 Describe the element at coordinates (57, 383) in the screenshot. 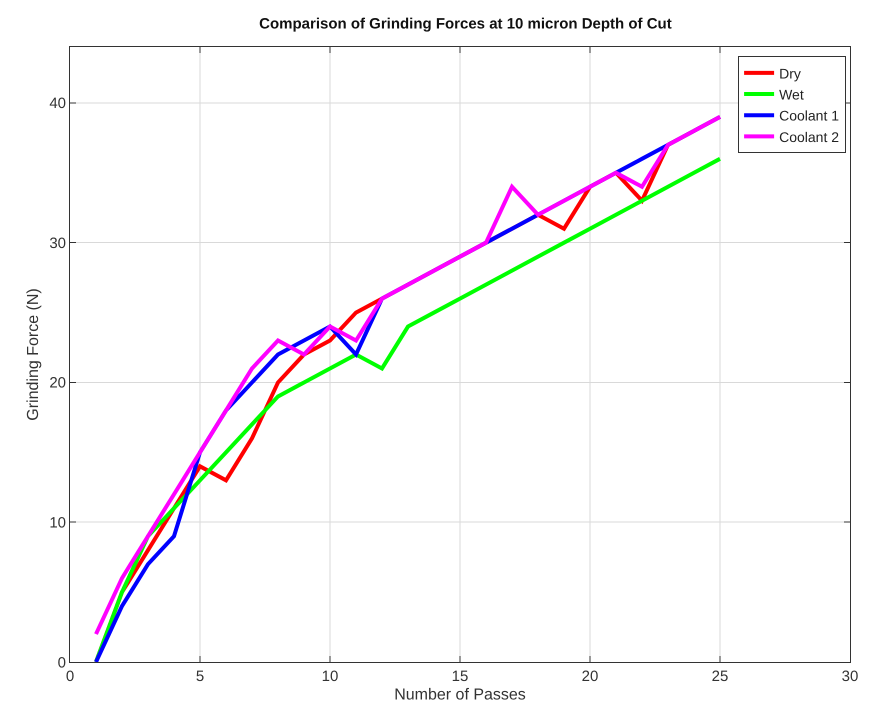

I see `y-tick-label: 20` at that location.